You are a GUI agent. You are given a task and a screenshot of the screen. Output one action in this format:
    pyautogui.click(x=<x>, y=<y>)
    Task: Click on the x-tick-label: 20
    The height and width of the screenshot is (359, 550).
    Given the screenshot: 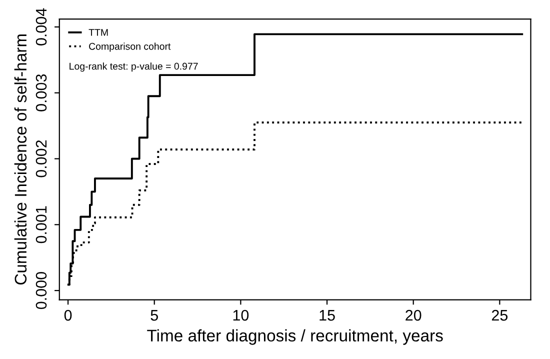 What is the action you would take?
    pyautogui.click(x=414, y=315)
    